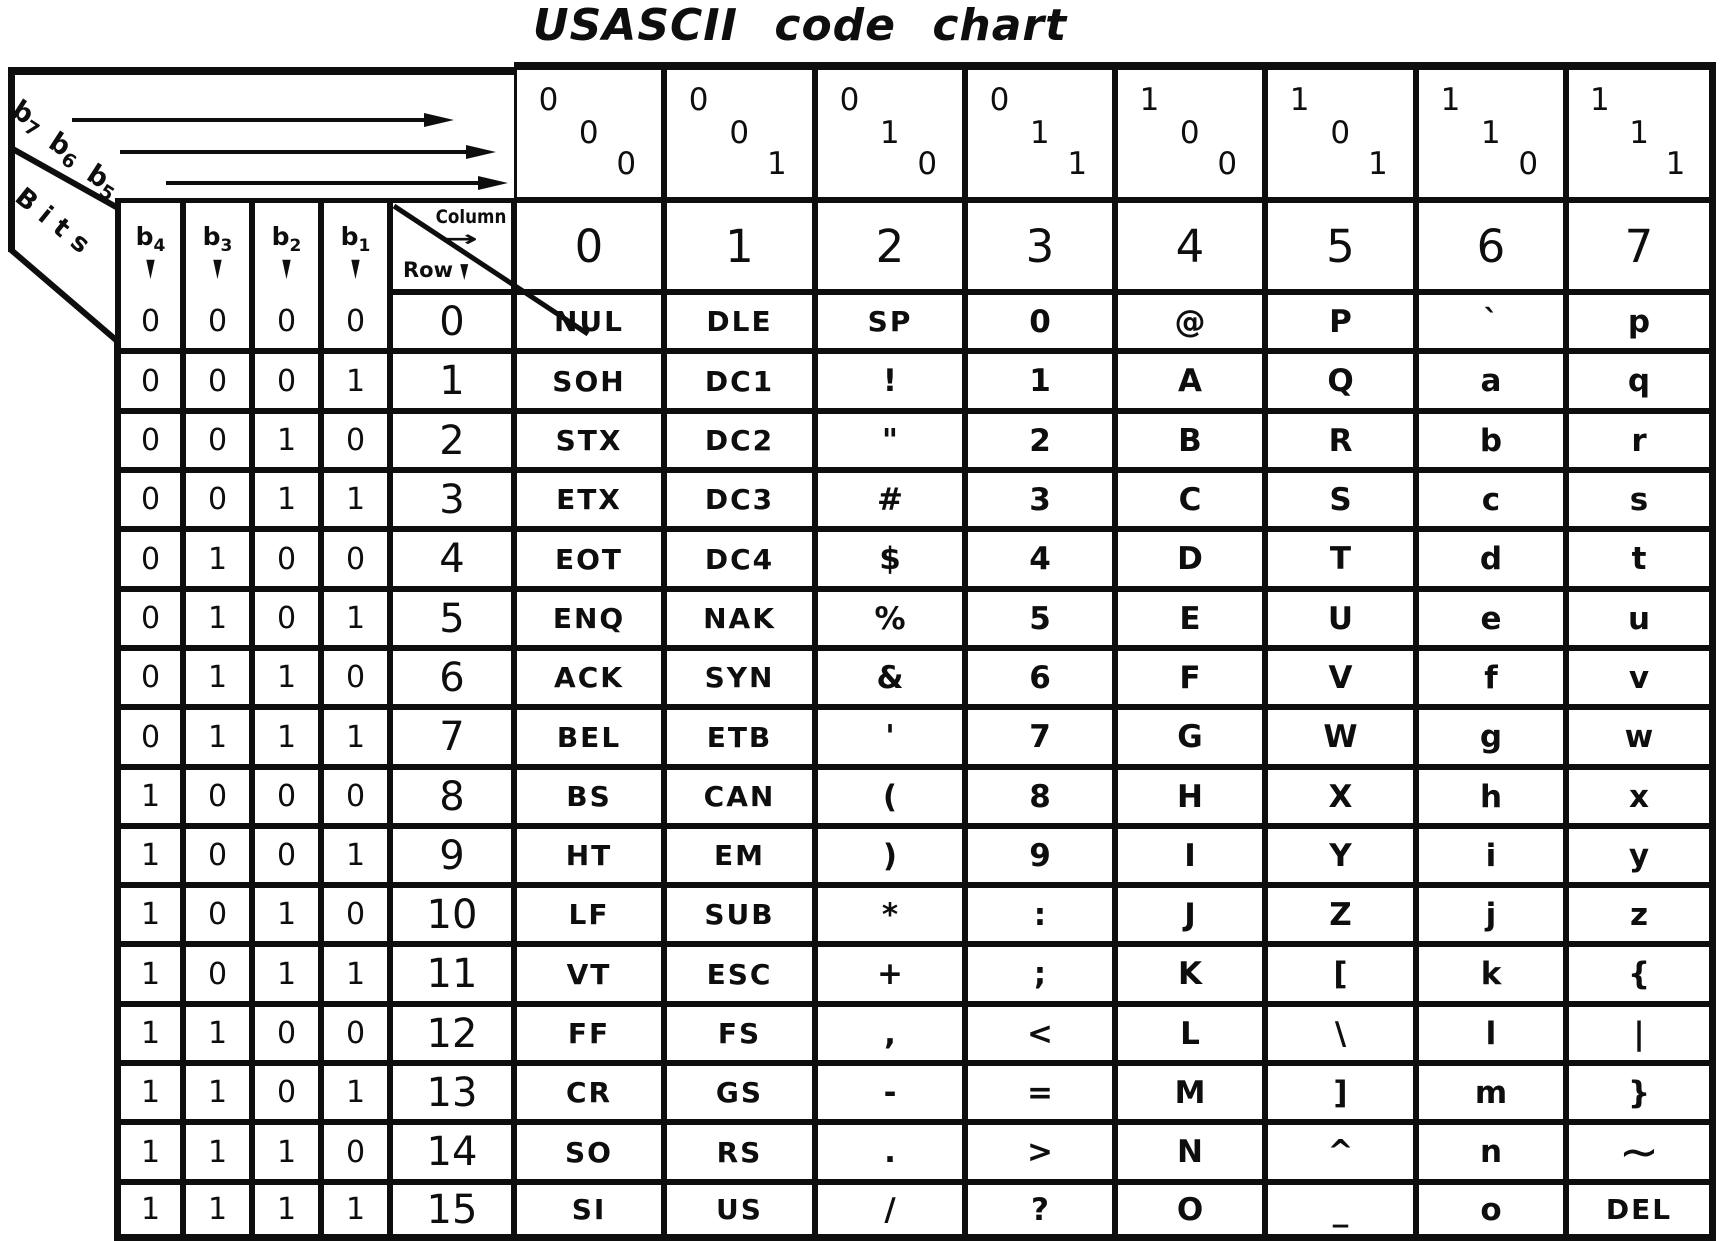 Image resolution: width=1724 pixels, height=1241 pixels. I want to click on char-cell: ETB, so click(739, 737).